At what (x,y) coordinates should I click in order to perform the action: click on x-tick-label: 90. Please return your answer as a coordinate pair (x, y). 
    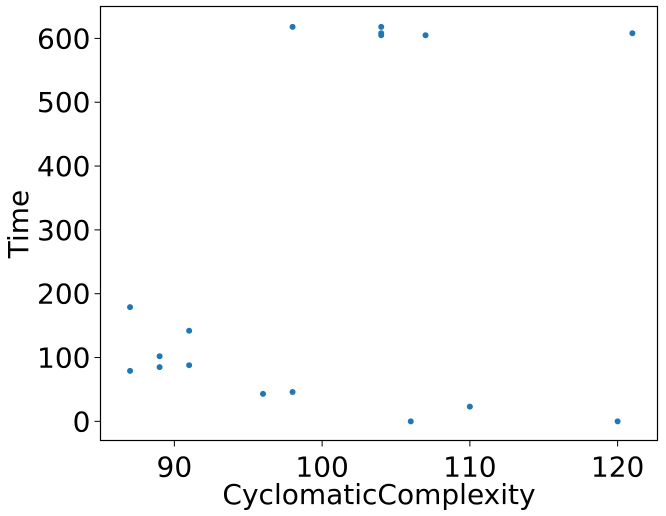
    Looking at the image, I should click on (175, 467).